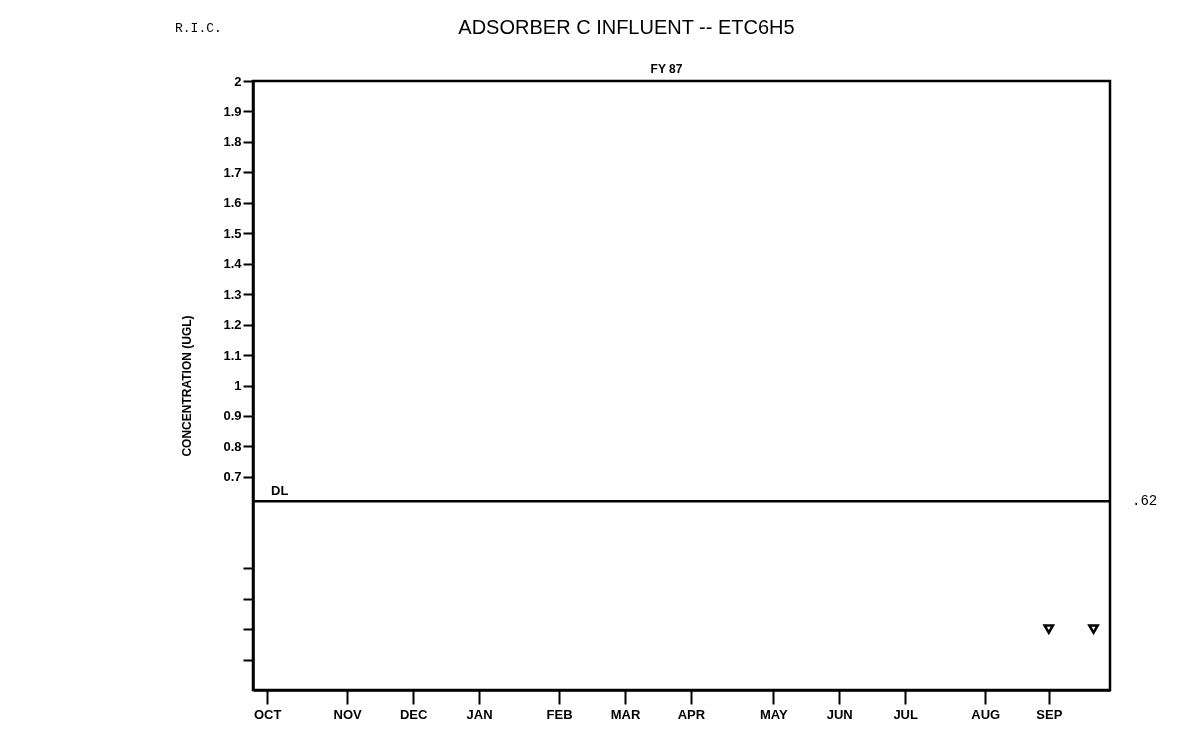  Describe the element at coordinates (232, 325) in the screenshot. I see `y-tick-label: 1.2` at that location.